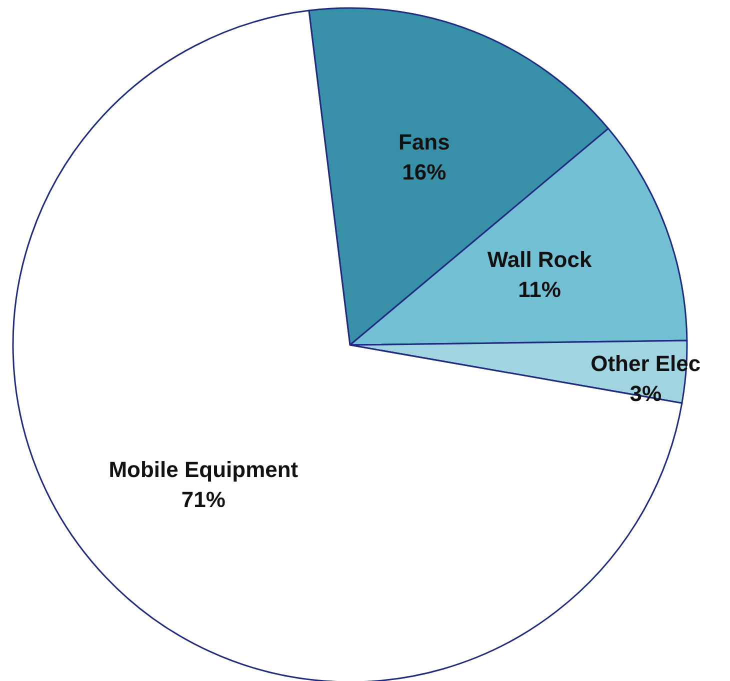 The height and width of the screenshot is (681, 730). Describe the element at coordinates (424, 141) in the screenshot. I see `slice-label: Fans` at that location.